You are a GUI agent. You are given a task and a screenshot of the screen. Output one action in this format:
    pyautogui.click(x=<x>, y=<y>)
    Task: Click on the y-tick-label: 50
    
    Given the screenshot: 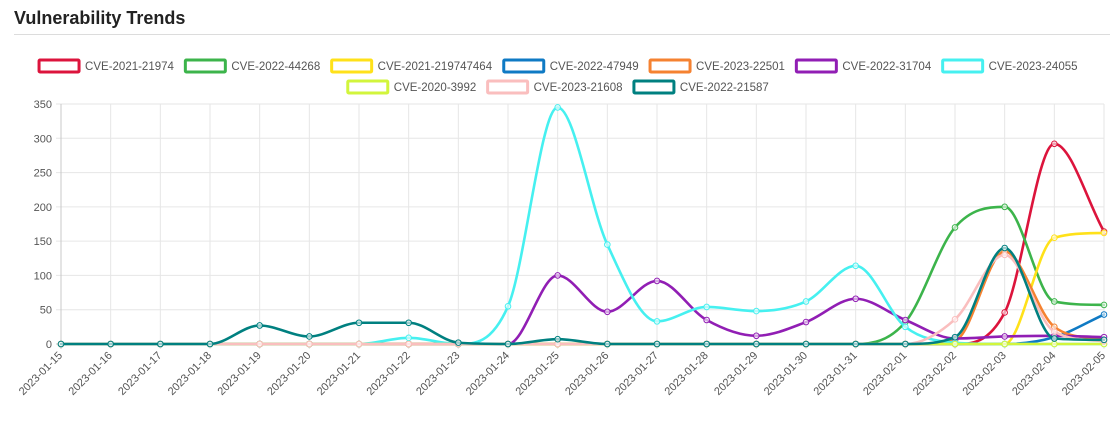 What is the action you would take?
    pyautogui.click(x=46, y=311)
    